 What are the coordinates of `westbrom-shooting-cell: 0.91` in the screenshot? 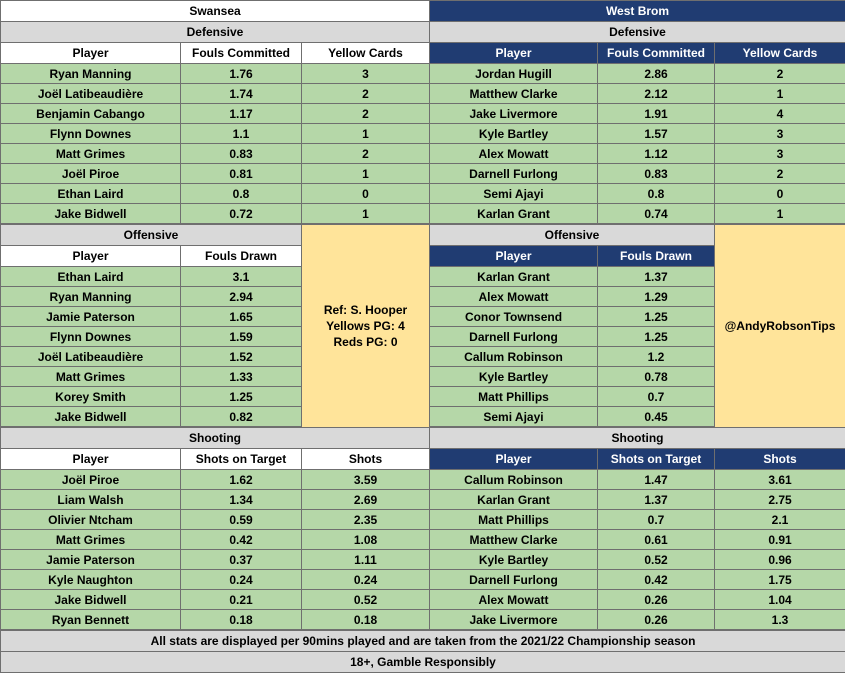 It's located at (779, 539).